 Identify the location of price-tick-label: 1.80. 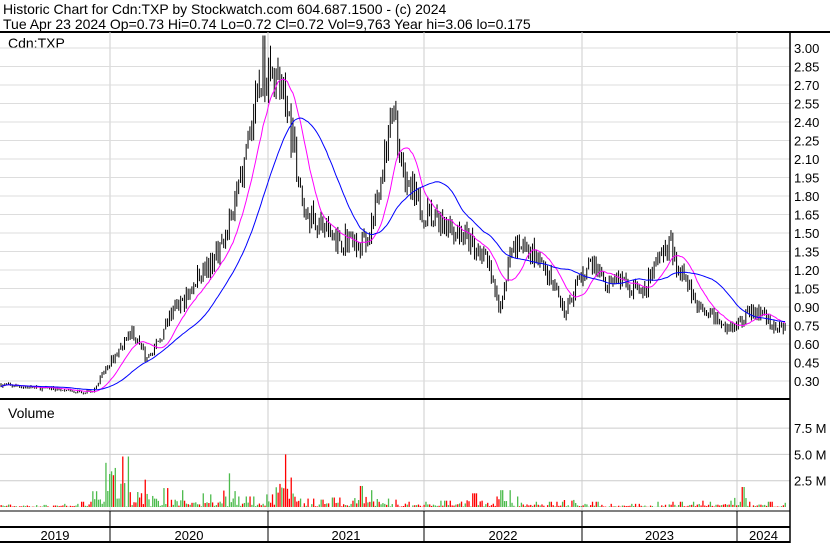
(806, 196).